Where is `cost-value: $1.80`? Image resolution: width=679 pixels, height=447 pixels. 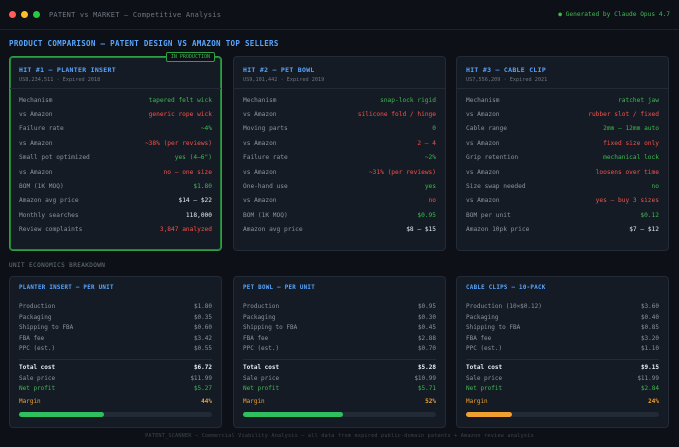
cost-value: $1.80 is located at coordinates (202, 306).